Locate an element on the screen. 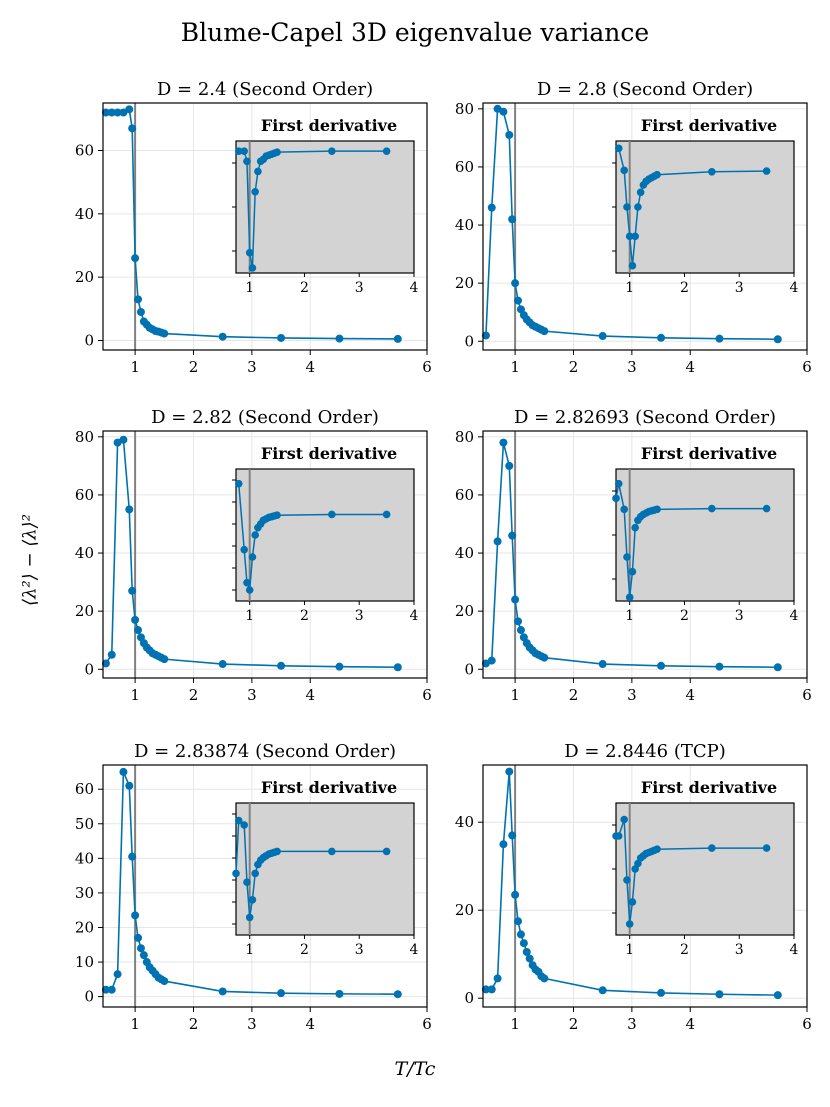 This screenshot has width=830, height=1107. x-tick-label: 6 is located at coordinates (427, 695).